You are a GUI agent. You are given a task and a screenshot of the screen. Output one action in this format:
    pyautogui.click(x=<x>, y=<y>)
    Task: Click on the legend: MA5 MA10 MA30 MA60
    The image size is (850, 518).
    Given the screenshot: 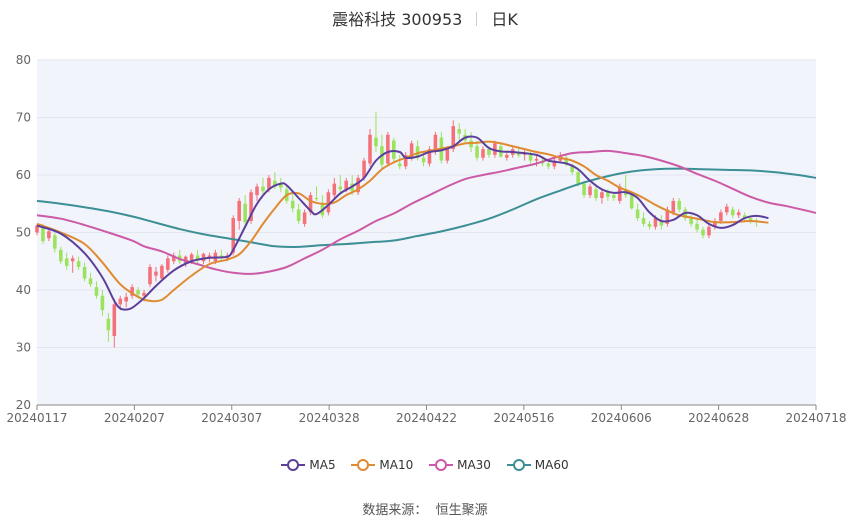 What is the action you would take?
    pyautogui.click(x=425, y=465)
    